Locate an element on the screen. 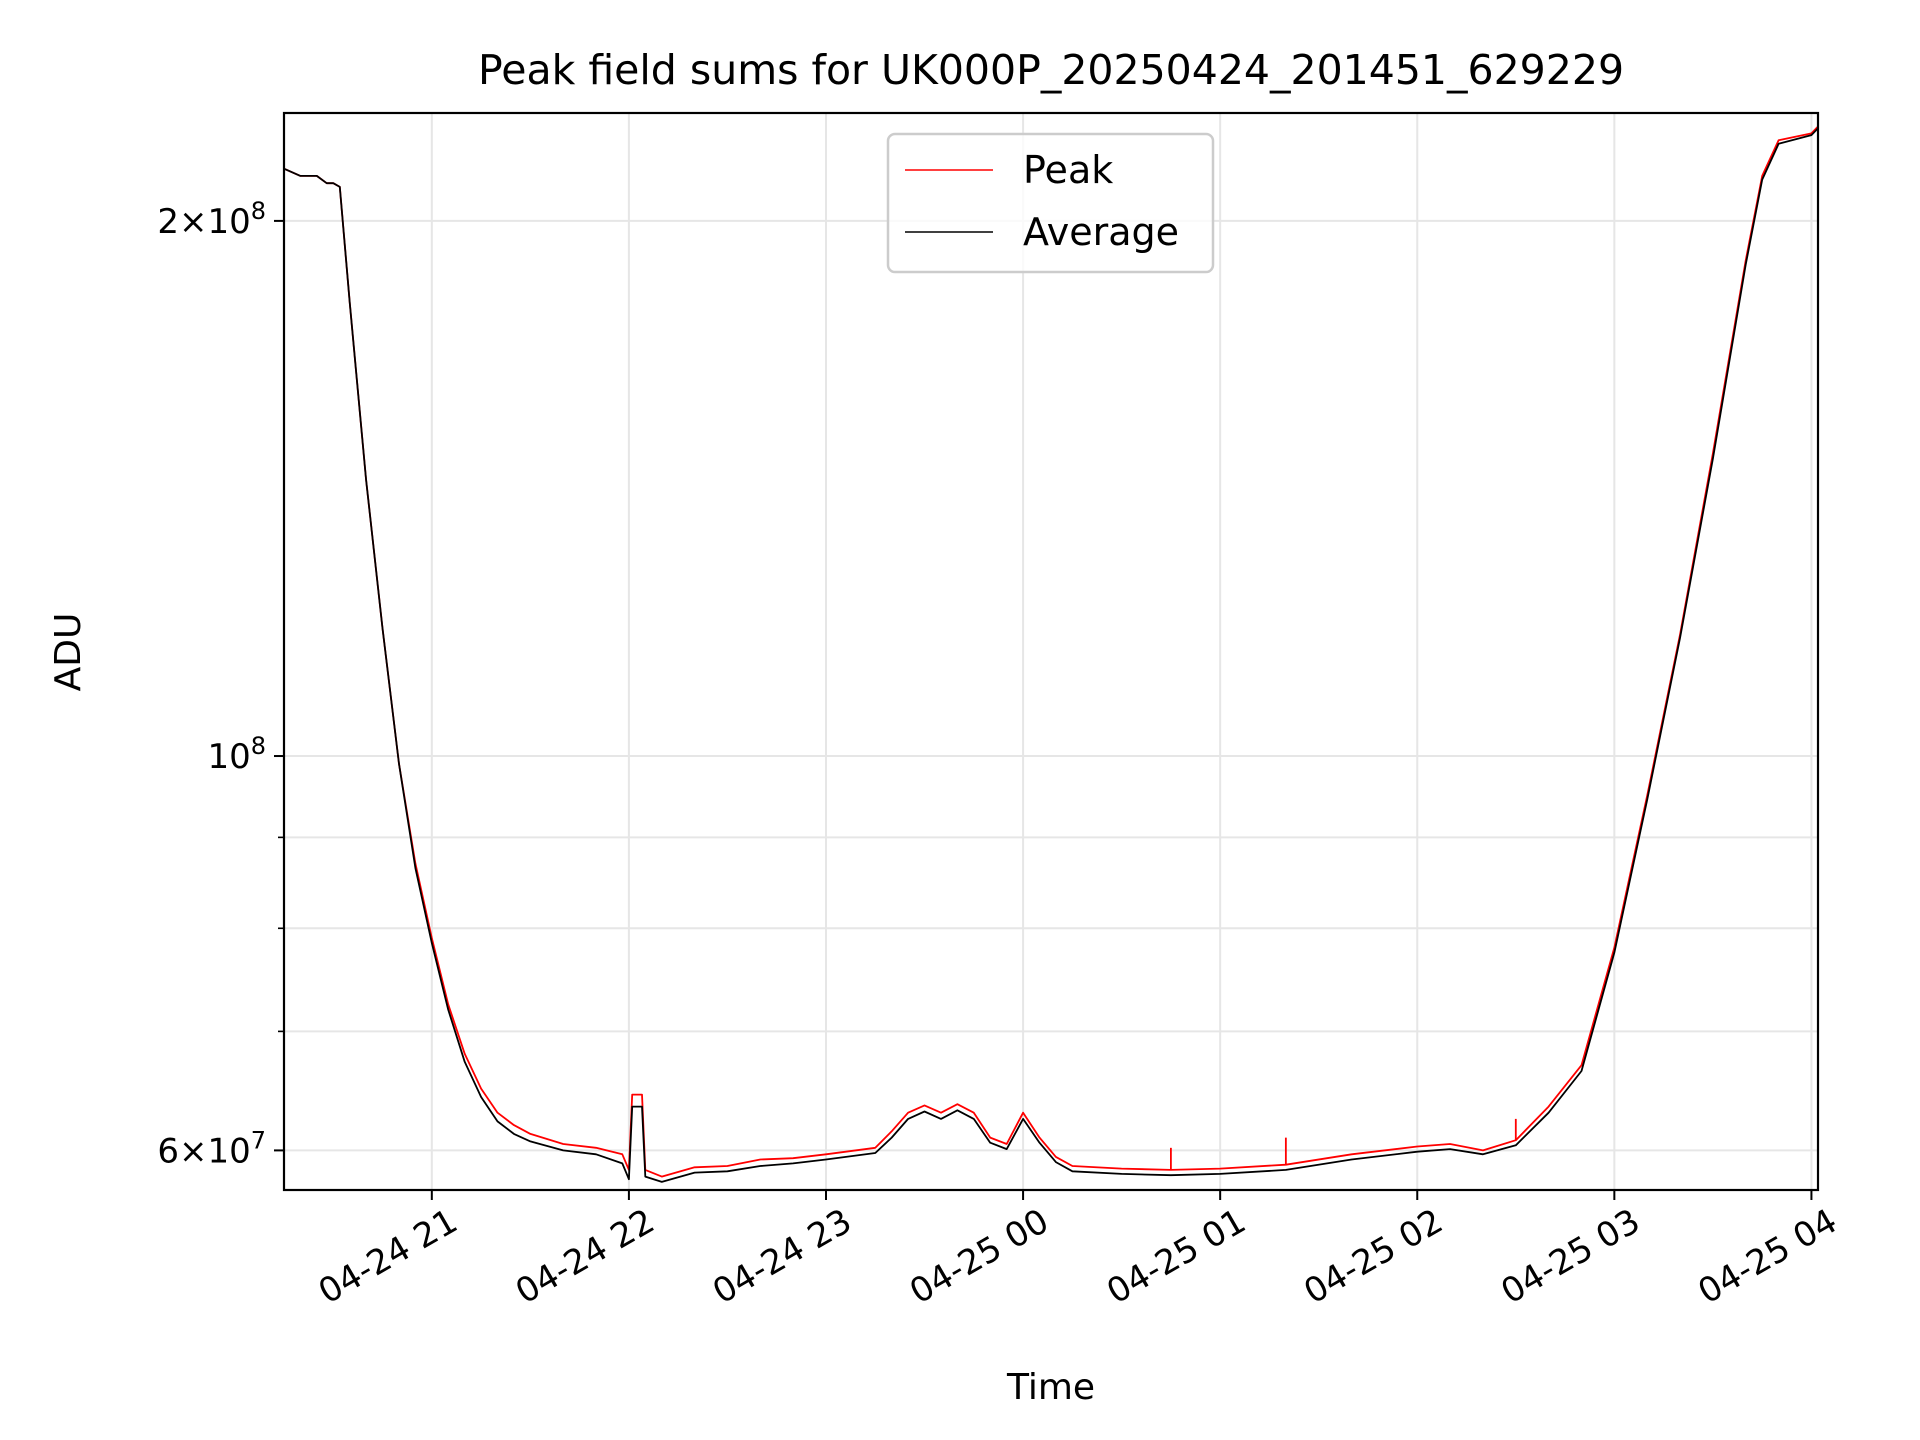  legend-label-average: Average is located at coordinates (1101, 232).